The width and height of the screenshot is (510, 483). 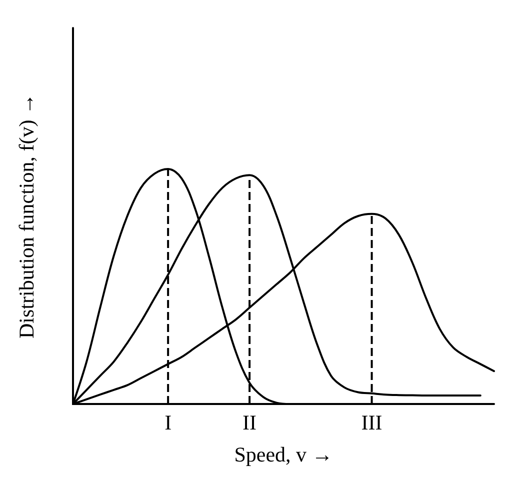 What do you see at coordinates (283, 454) in the screenshot?
I see `x-axis-title: Speed, v →` at bounding box center [283, 454].